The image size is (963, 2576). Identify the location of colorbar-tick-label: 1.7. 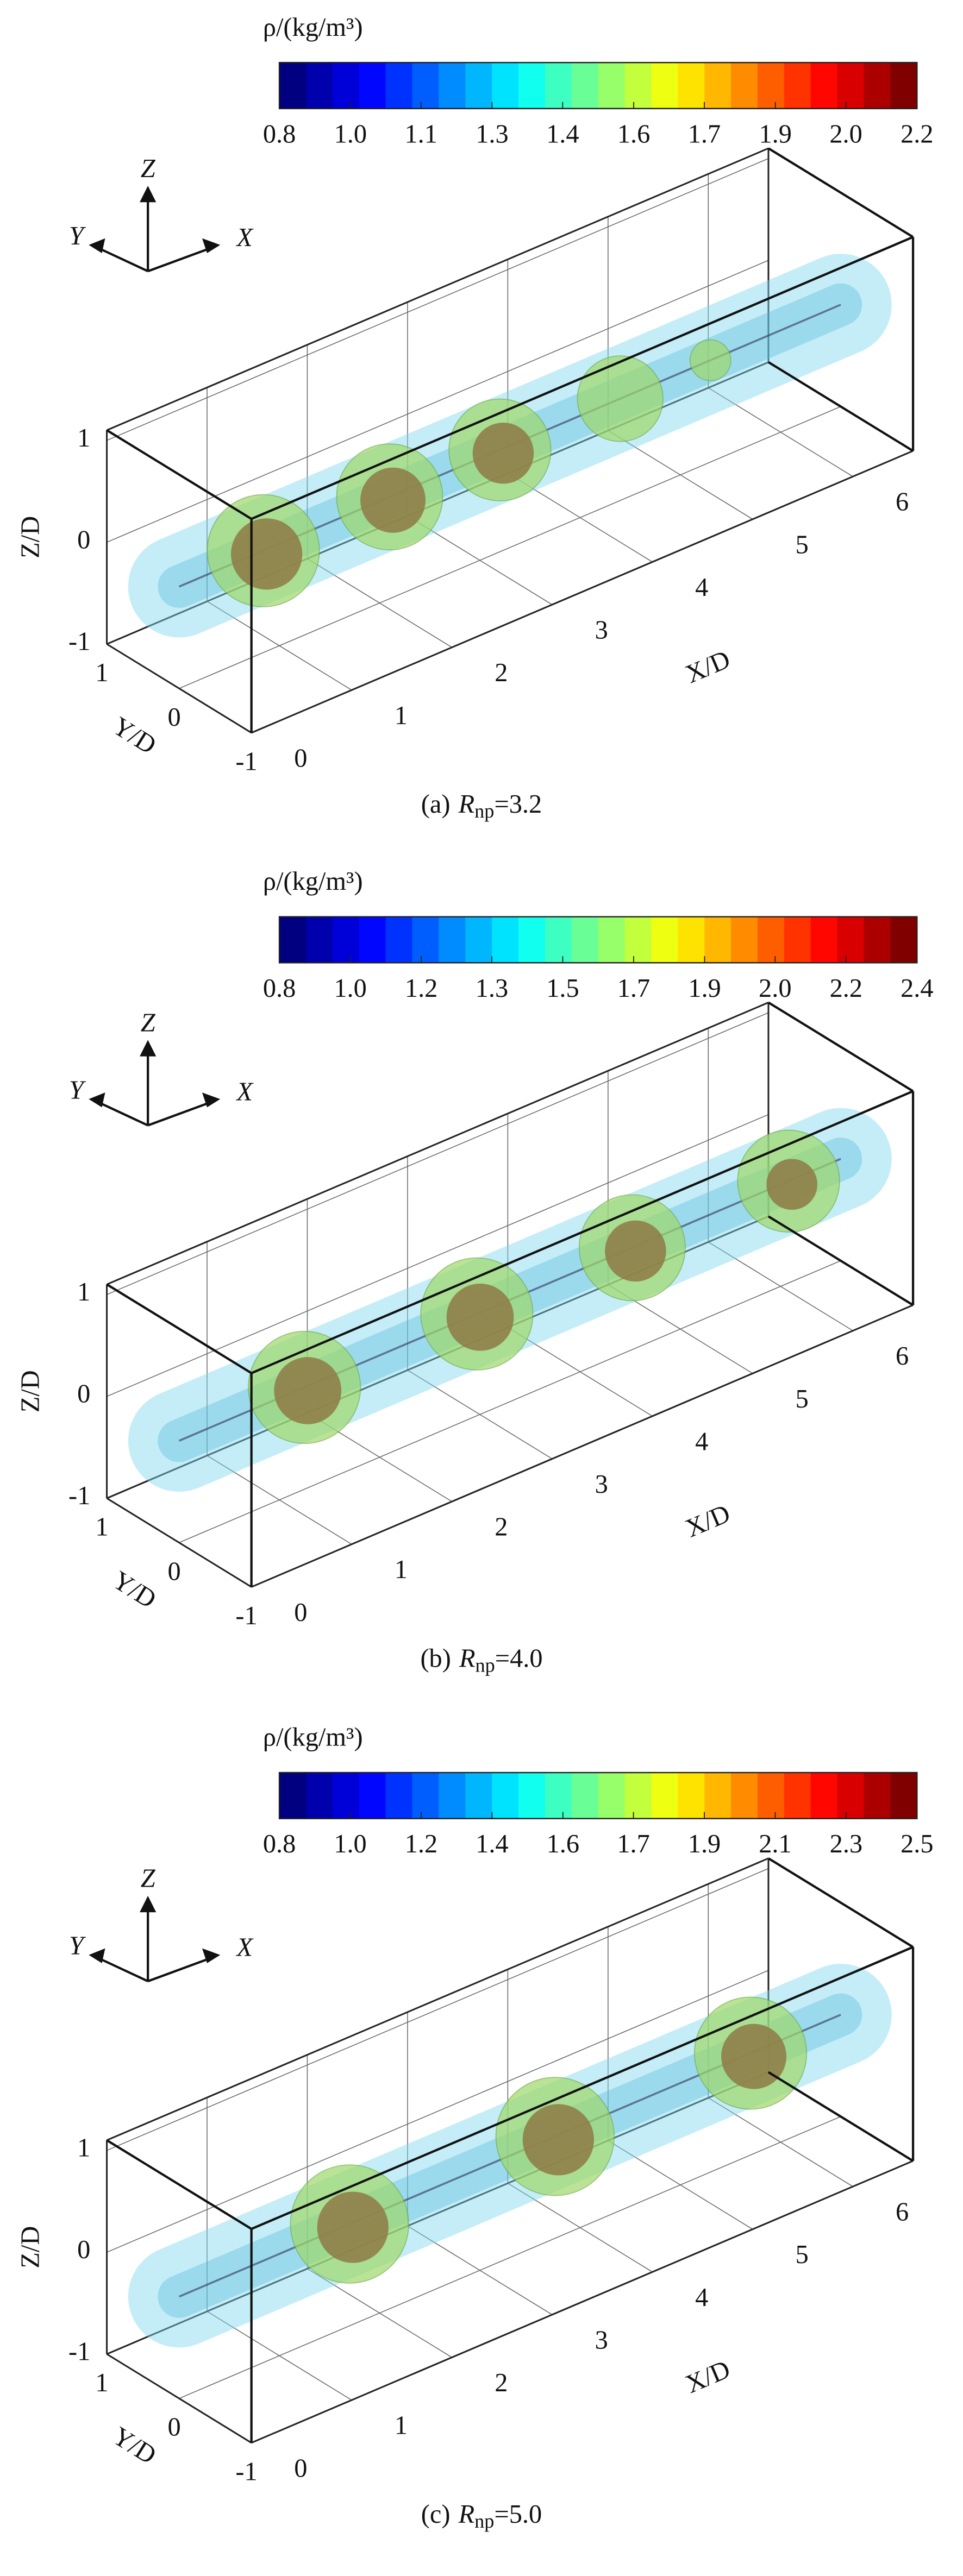
(633, 988).